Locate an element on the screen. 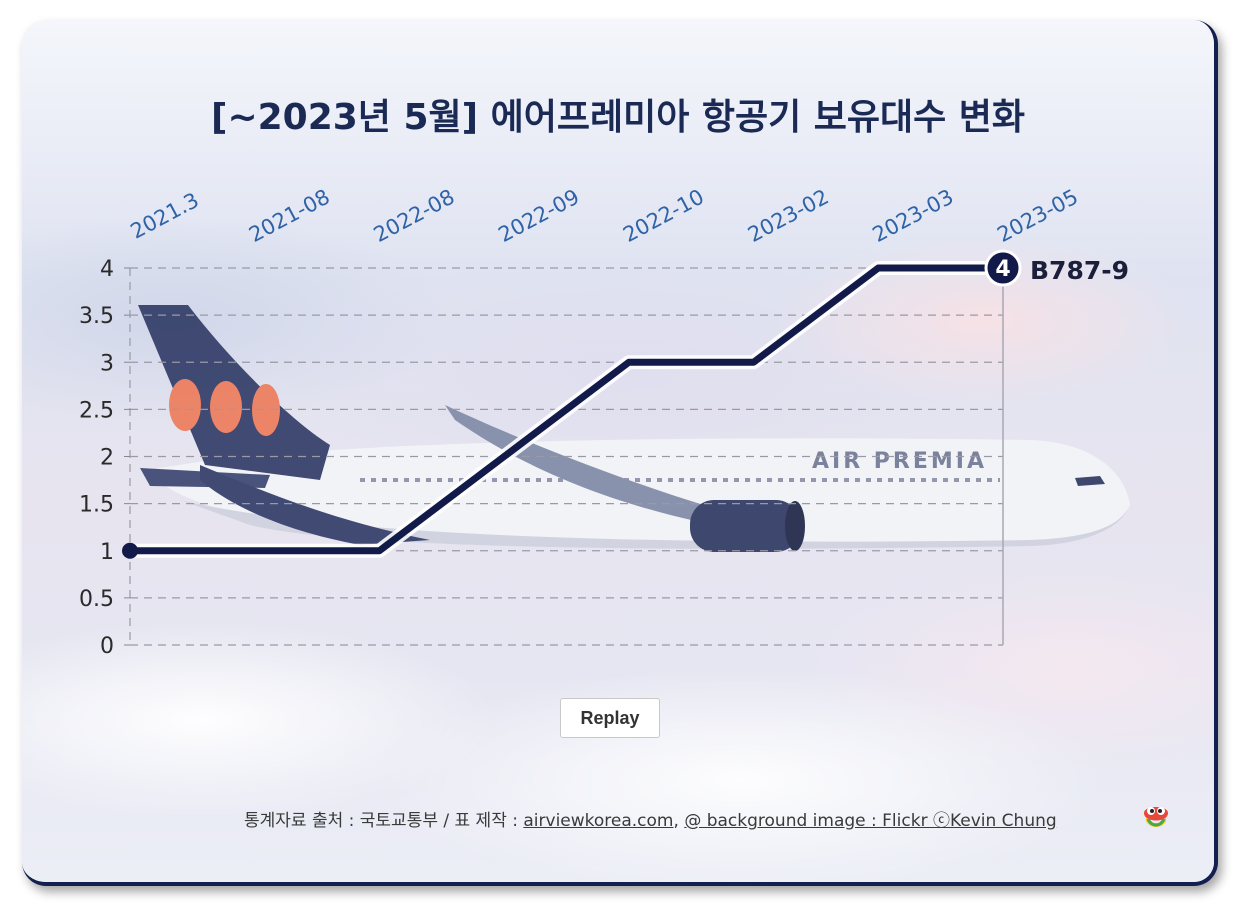 Image resolution: width=1252 pixels, height=919 pixels. bird-mascot-icon is located at coordinates (1156, 817).